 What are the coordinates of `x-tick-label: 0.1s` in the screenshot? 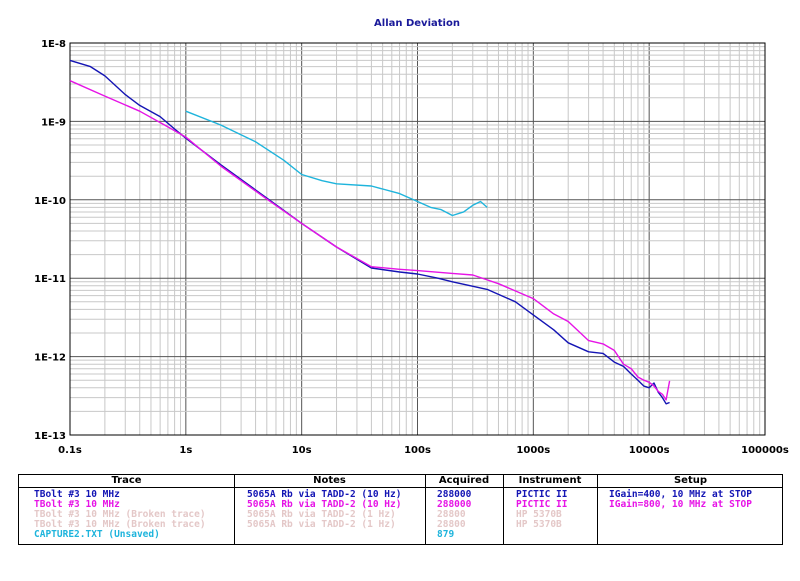 It's located at (70, 450).